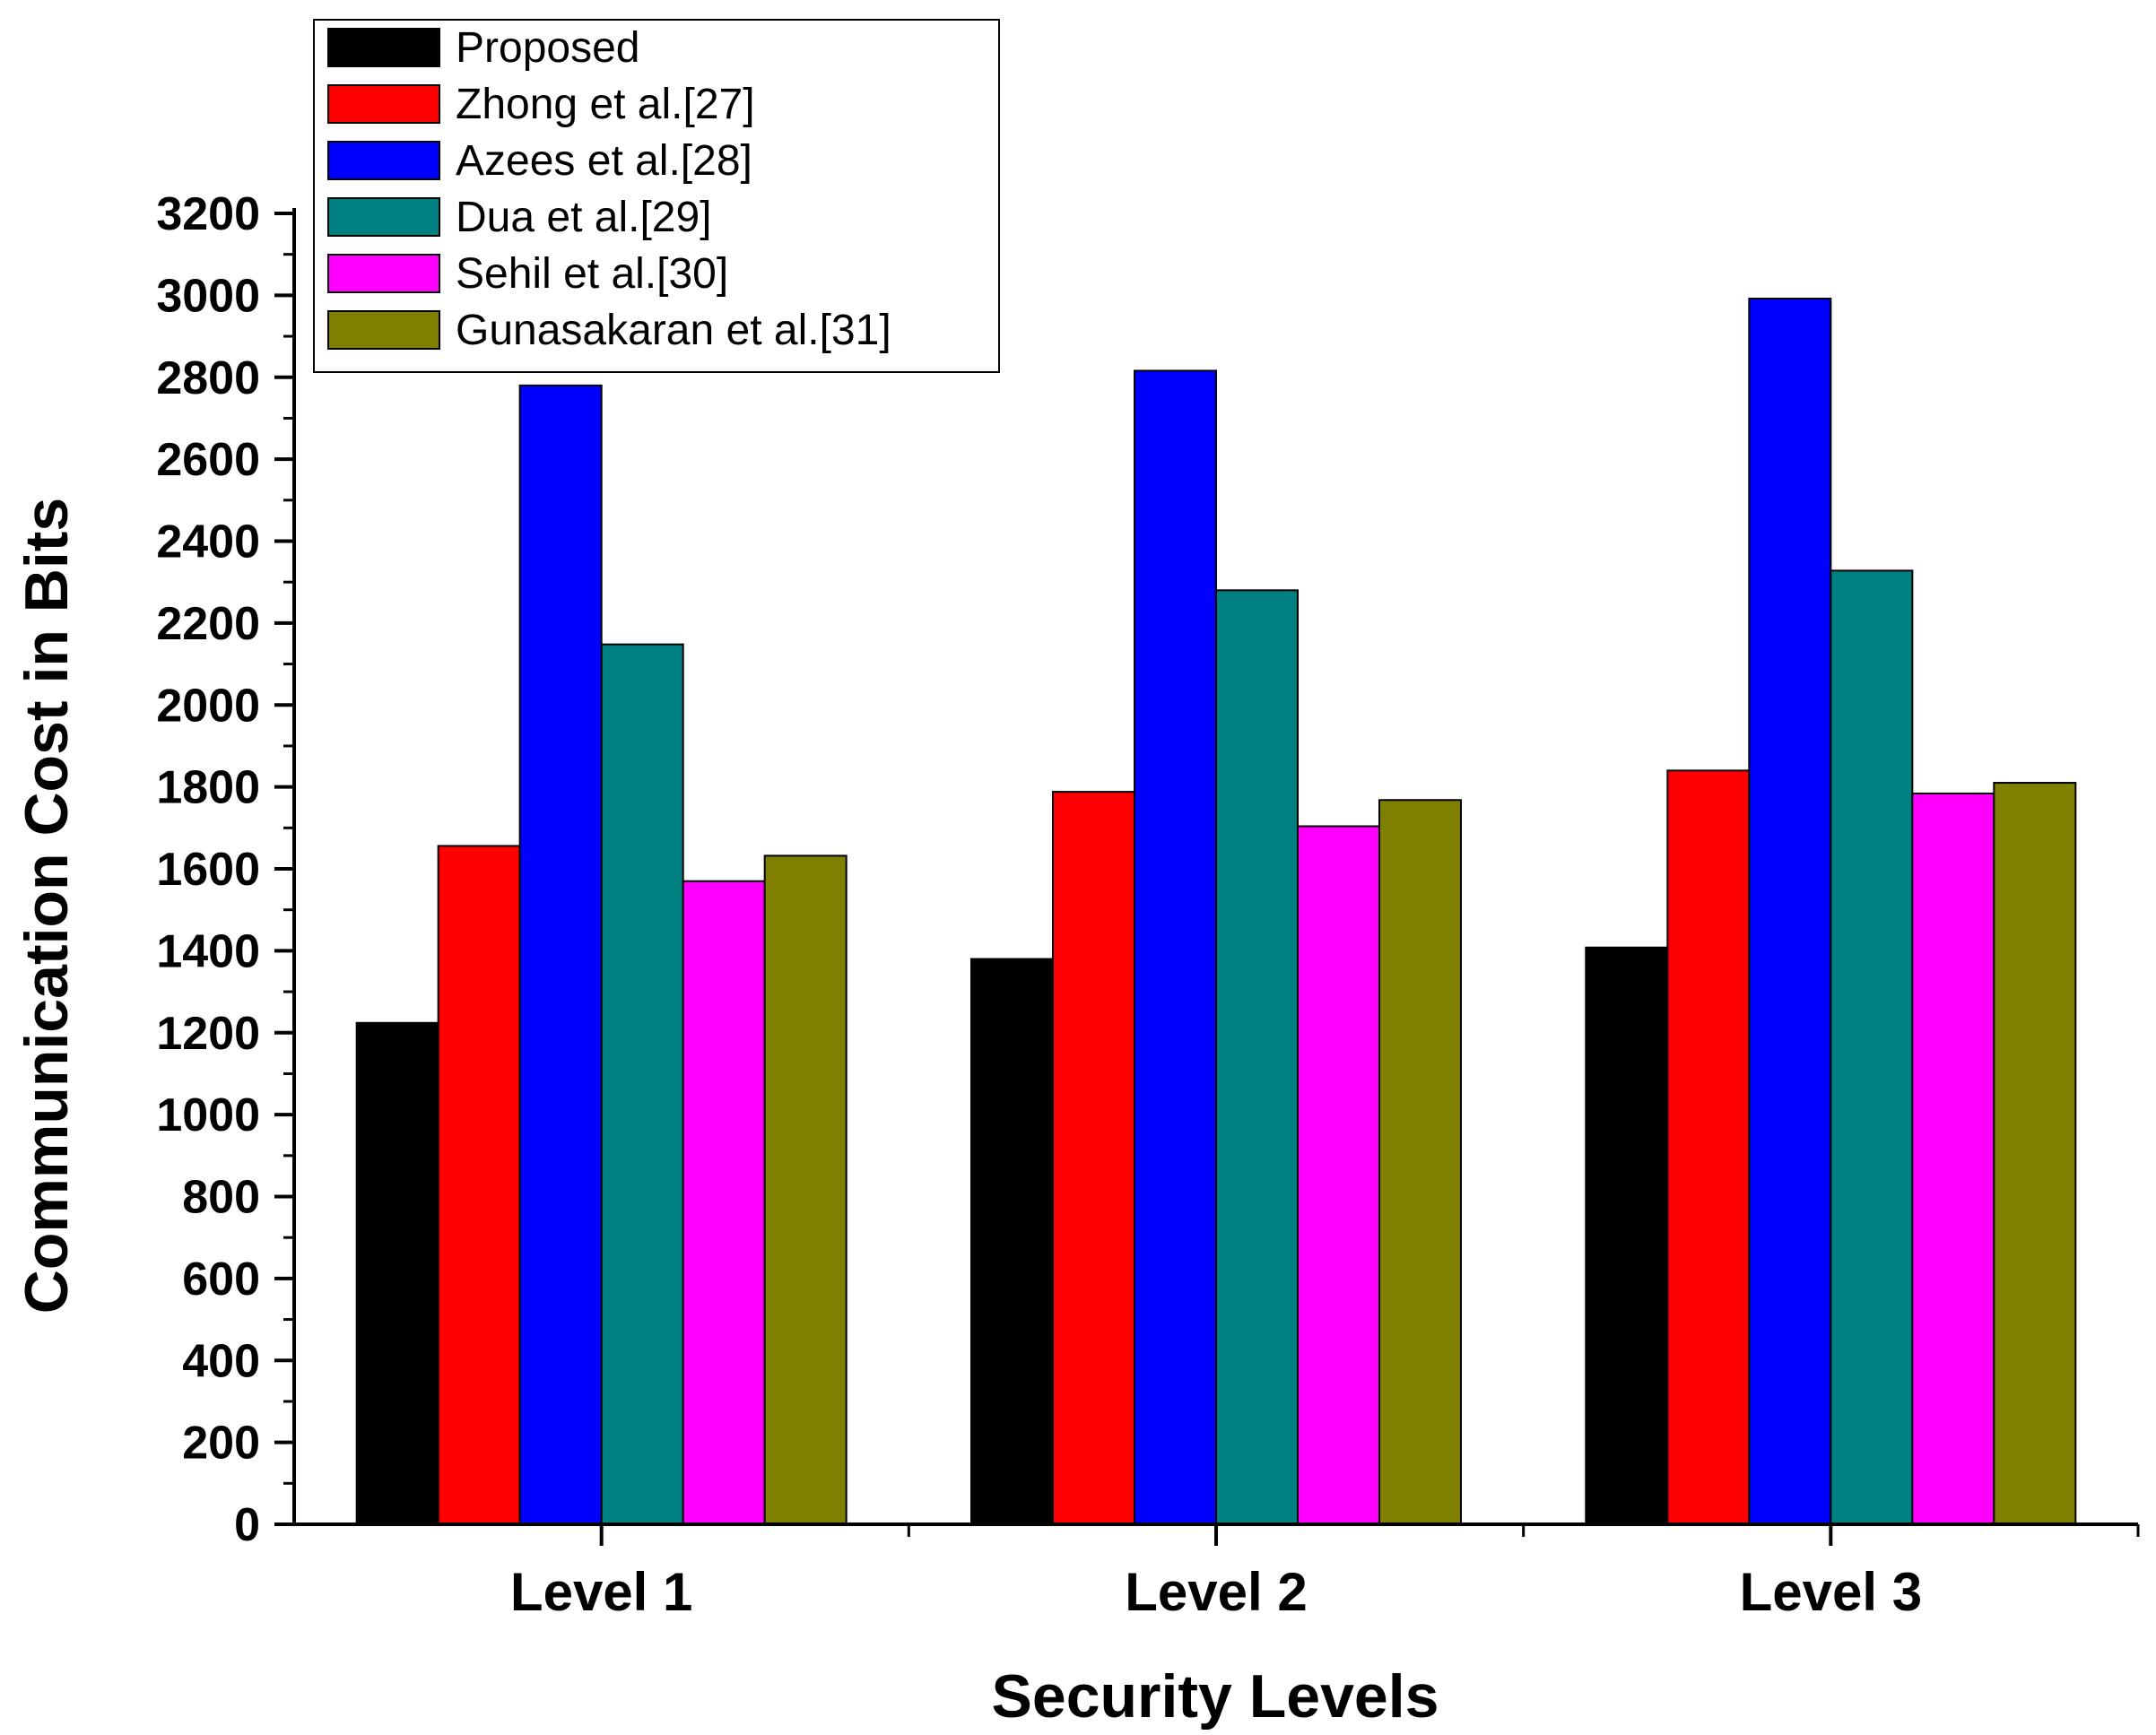 The image size is (2156, 1735). I want to click on x-tick-label: Level 2, so click(1216, 1592).